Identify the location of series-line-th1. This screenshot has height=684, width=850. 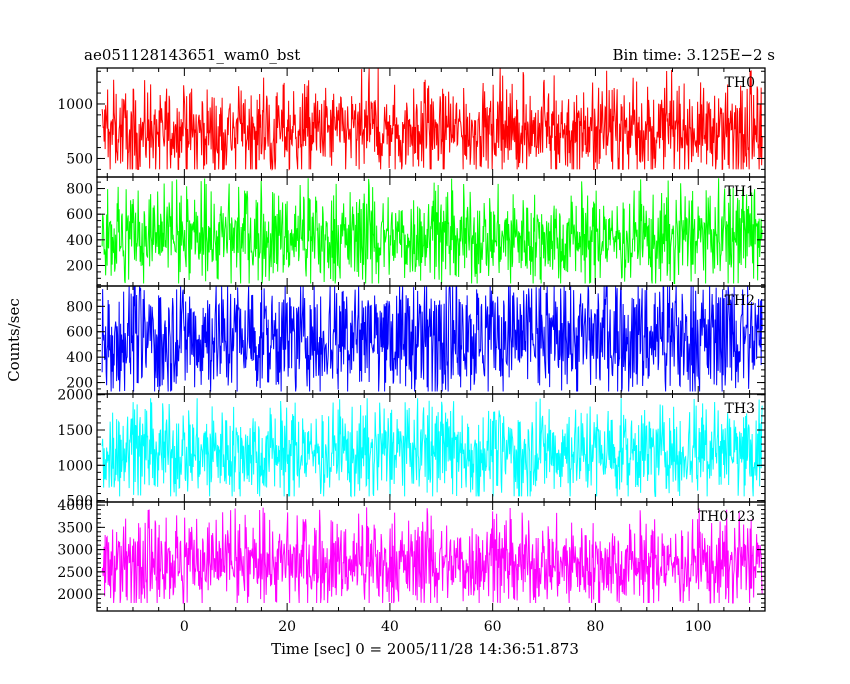
(432, 231).